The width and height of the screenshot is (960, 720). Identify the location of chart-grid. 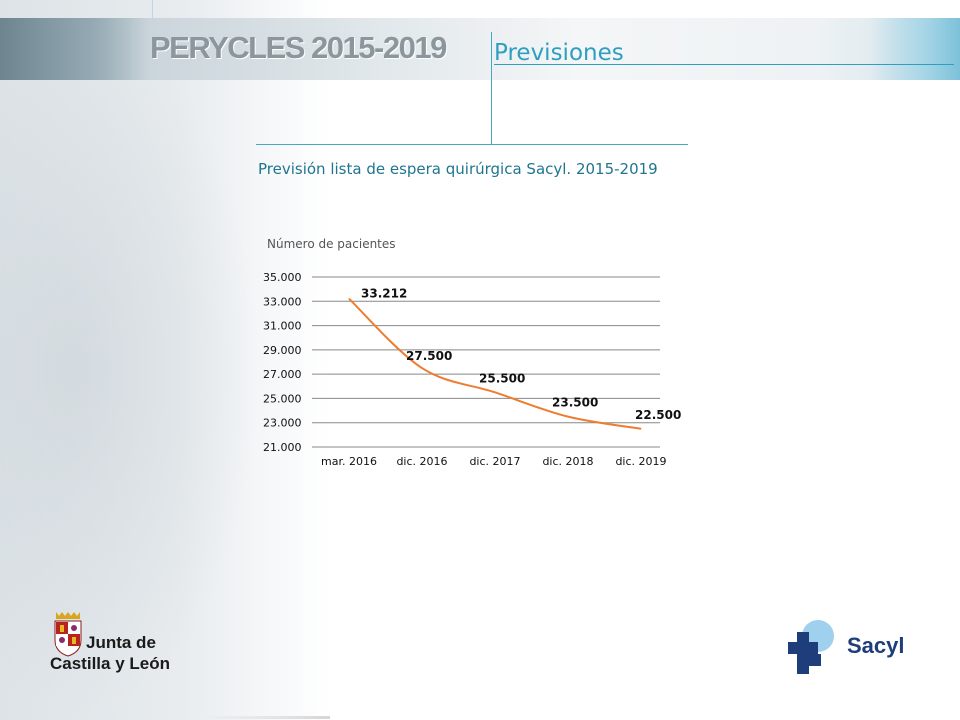
(486, 362).